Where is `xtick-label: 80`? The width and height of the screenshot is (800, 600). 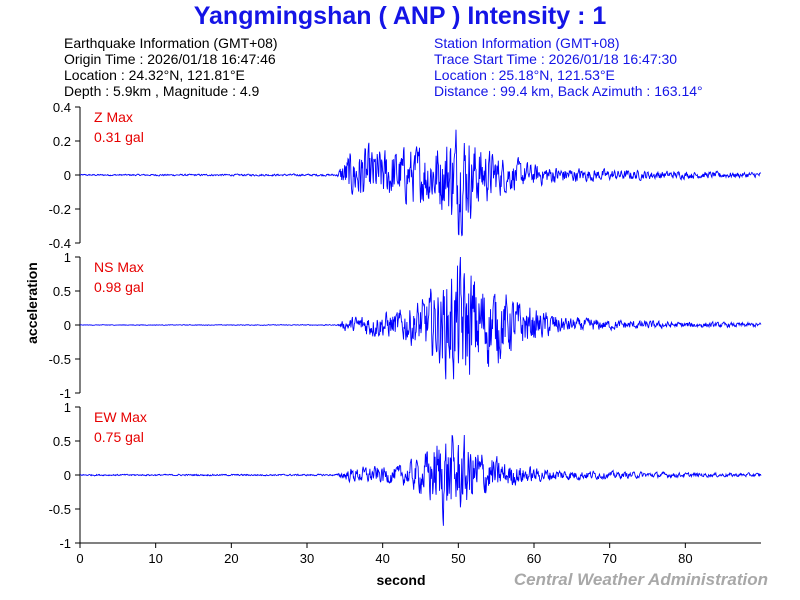
xtick-label: 80 is located at coordinates (685, 558).